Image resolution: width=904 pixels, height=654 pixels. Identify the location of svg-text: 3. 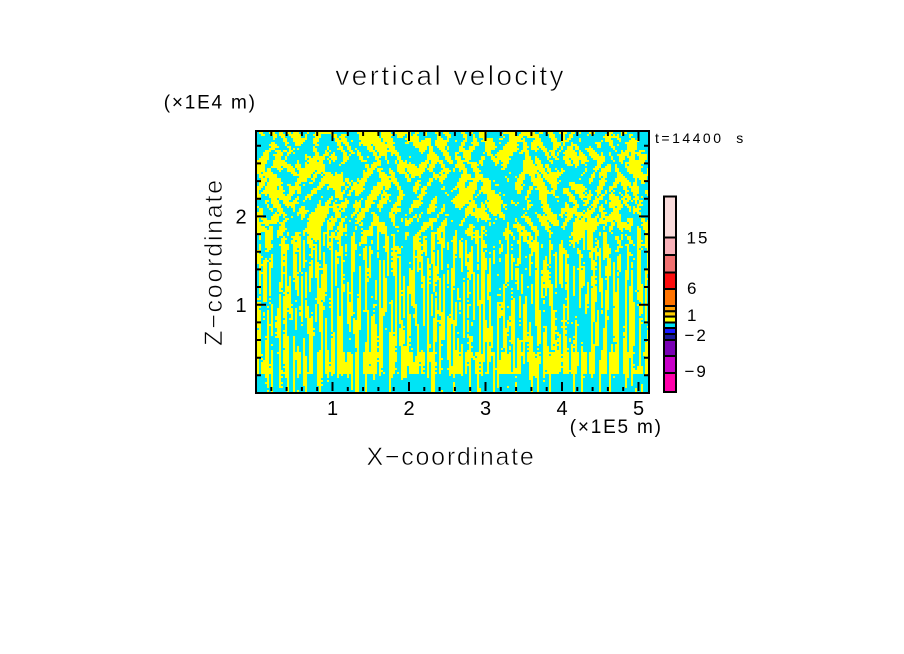
(485, 409).